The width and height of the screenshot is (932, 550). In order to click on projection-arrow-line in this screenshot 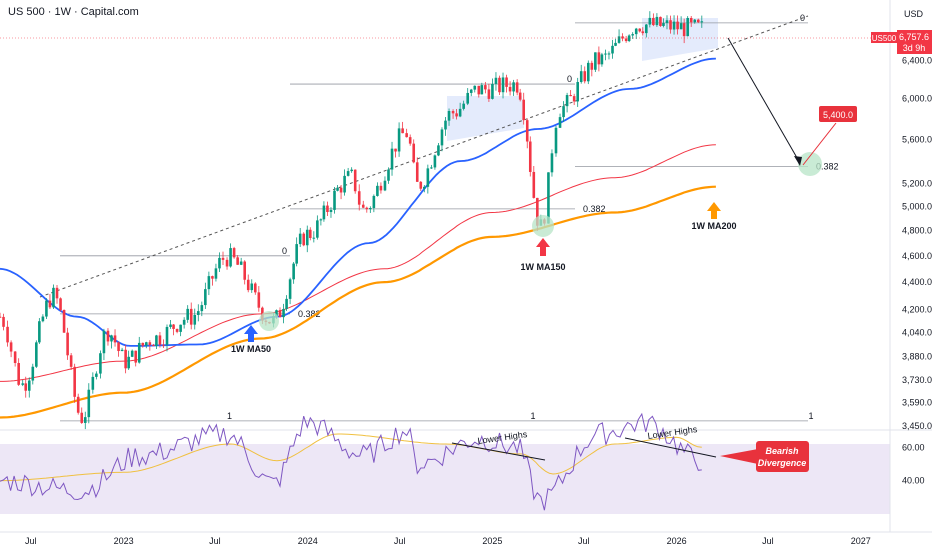, I will do `click(764, 100)`.